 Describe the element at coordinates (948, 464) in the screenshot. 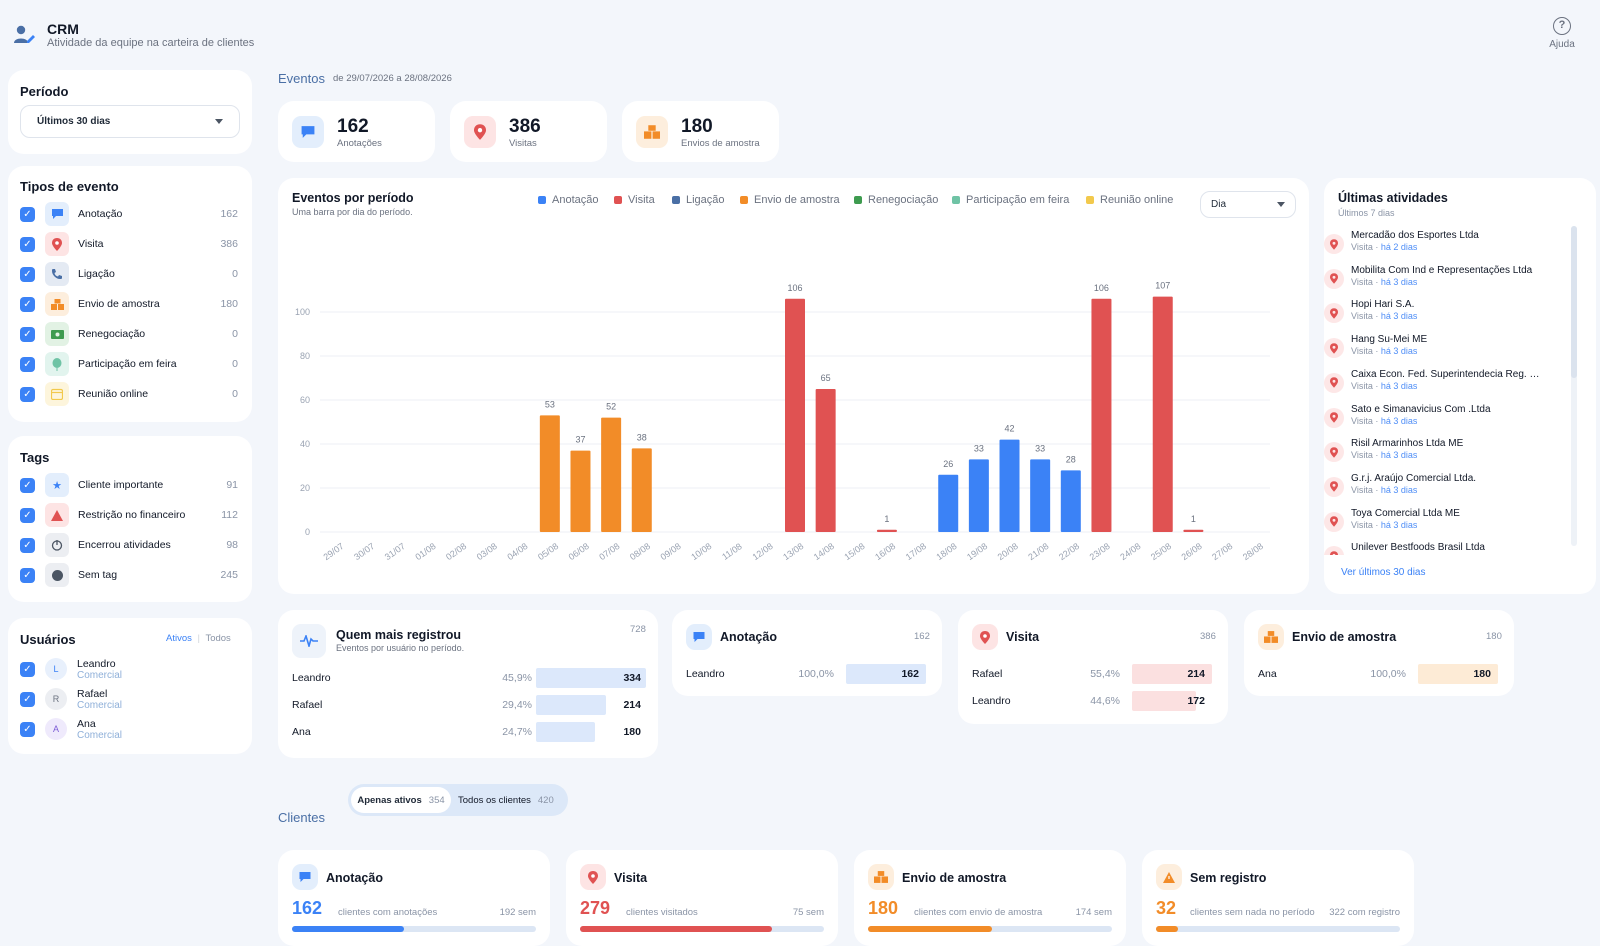

I see `bar-value-label: 26` at that location.